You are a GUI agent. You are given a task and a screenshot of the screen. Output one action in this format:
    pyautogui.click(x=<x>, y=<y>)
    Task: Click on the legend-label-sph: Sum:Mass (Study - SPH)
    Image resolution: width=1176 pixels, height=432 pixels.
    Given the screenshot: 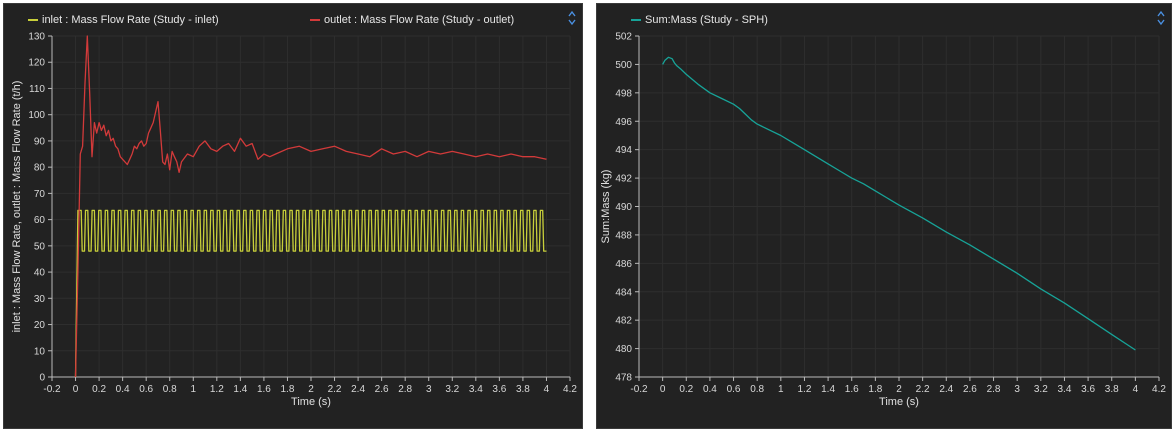 What is the action you would take?
    pyautogui.click(x=706, y=20)
    